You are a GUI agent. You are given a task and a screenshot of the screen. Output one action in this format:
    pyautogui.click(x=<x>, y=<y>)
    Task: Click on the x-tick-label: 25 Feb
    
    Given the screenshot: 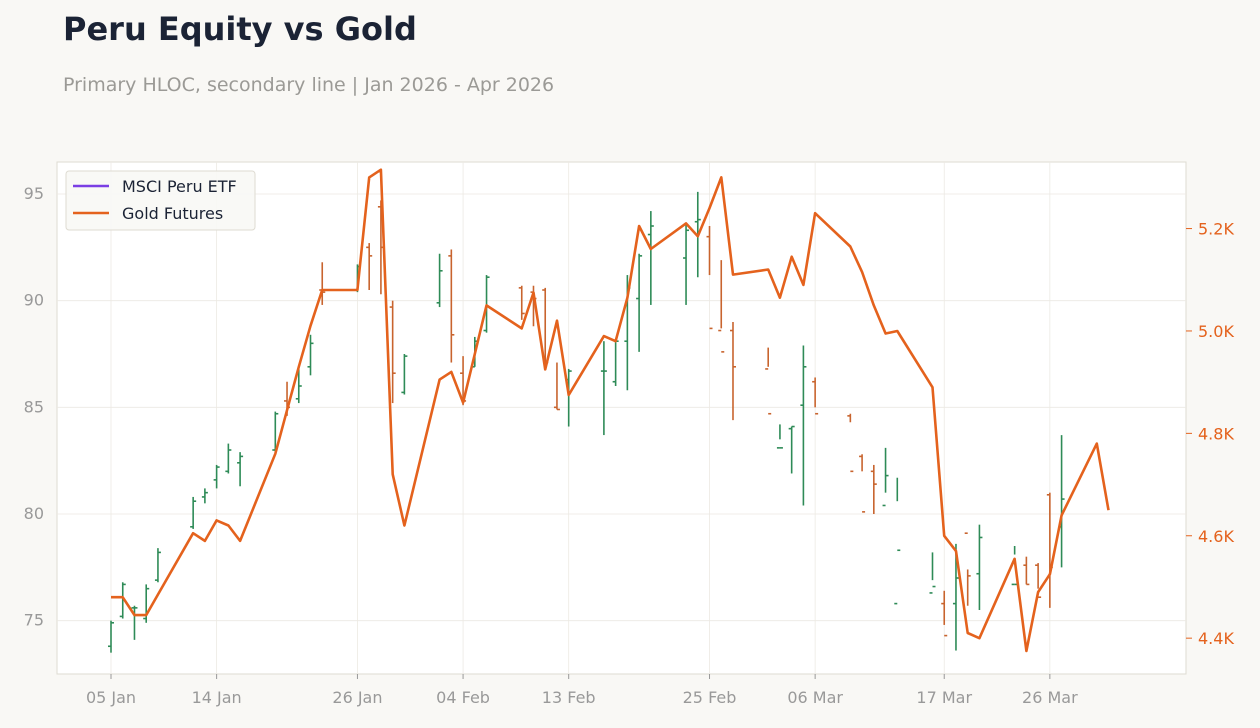 What is the action you would take?
    pyautogui.click(x=710, y=697)
    